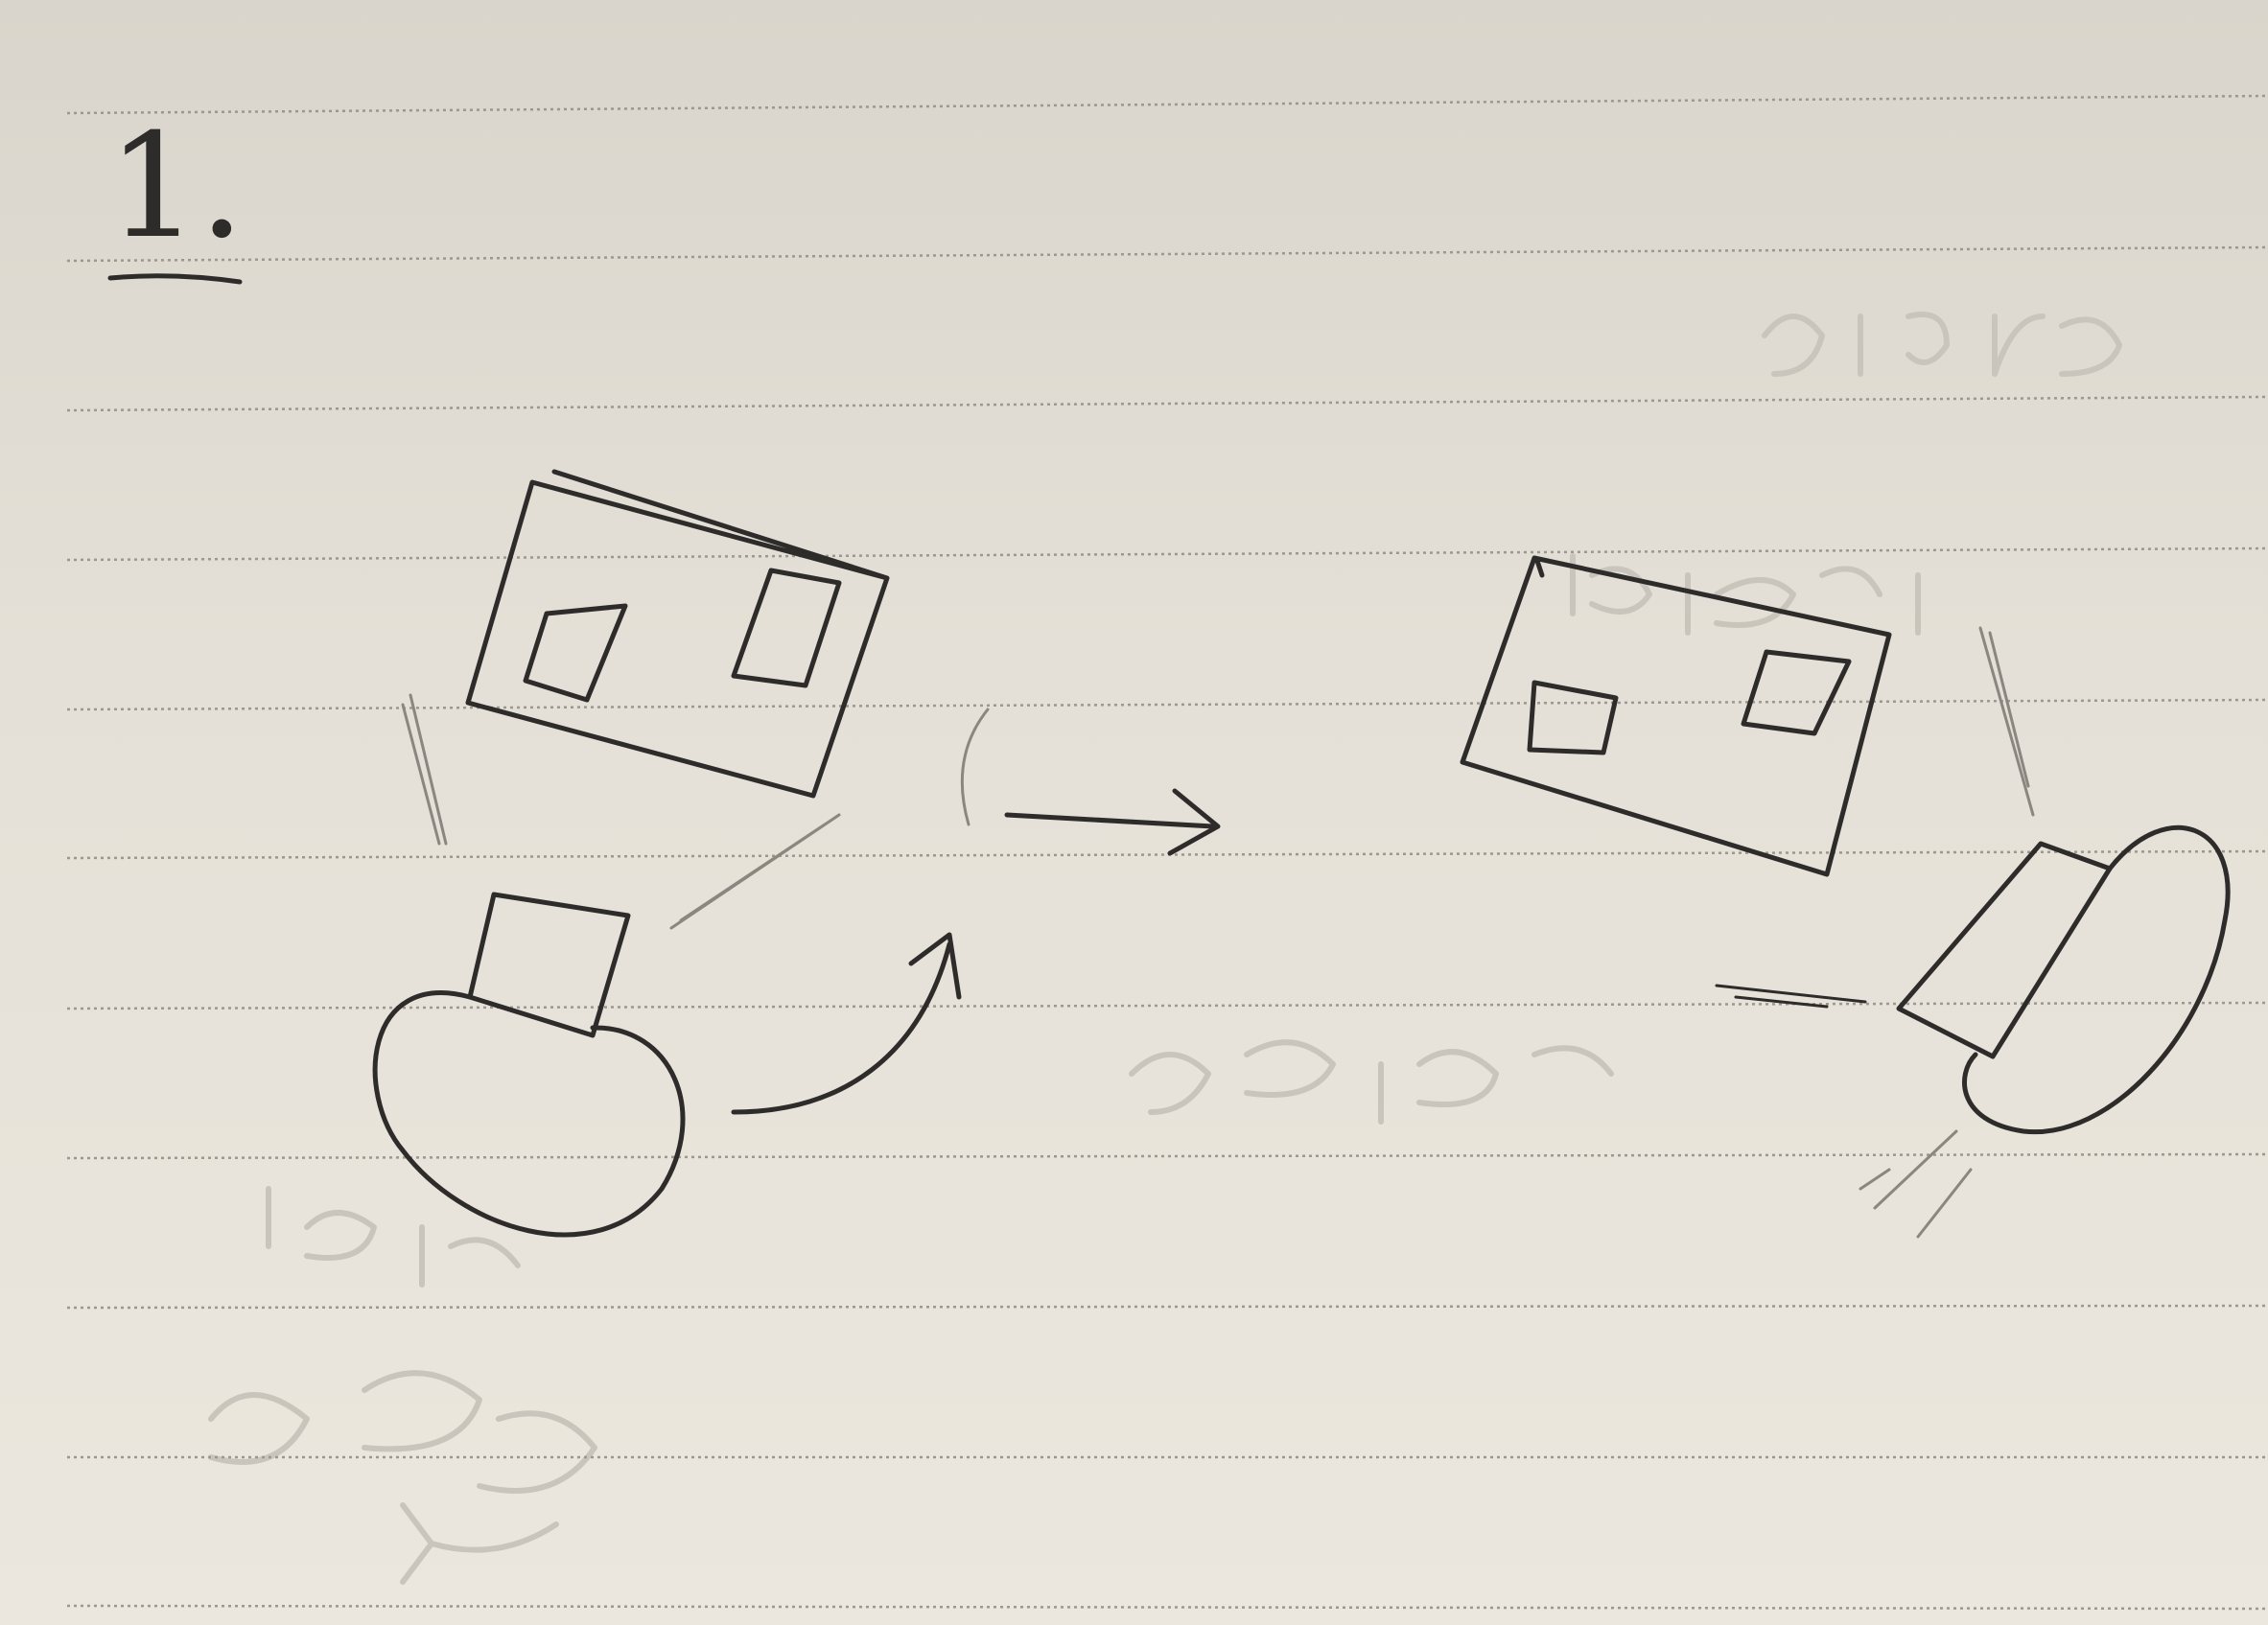 The image size is (2268, 1625). I want to click on transition-arrow, so click(1090, 782).